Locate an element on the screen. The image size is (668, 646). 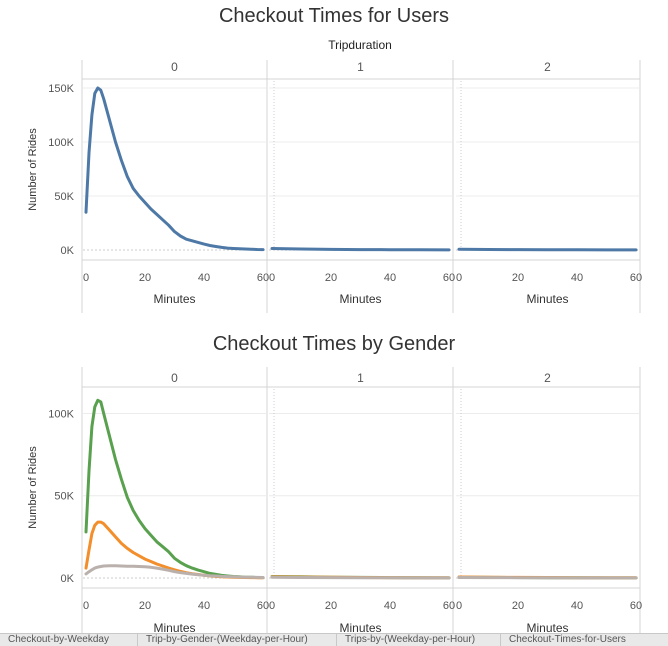
sheet-tab: Checkout-Times-for-Users is located at coordinates (584, 640).